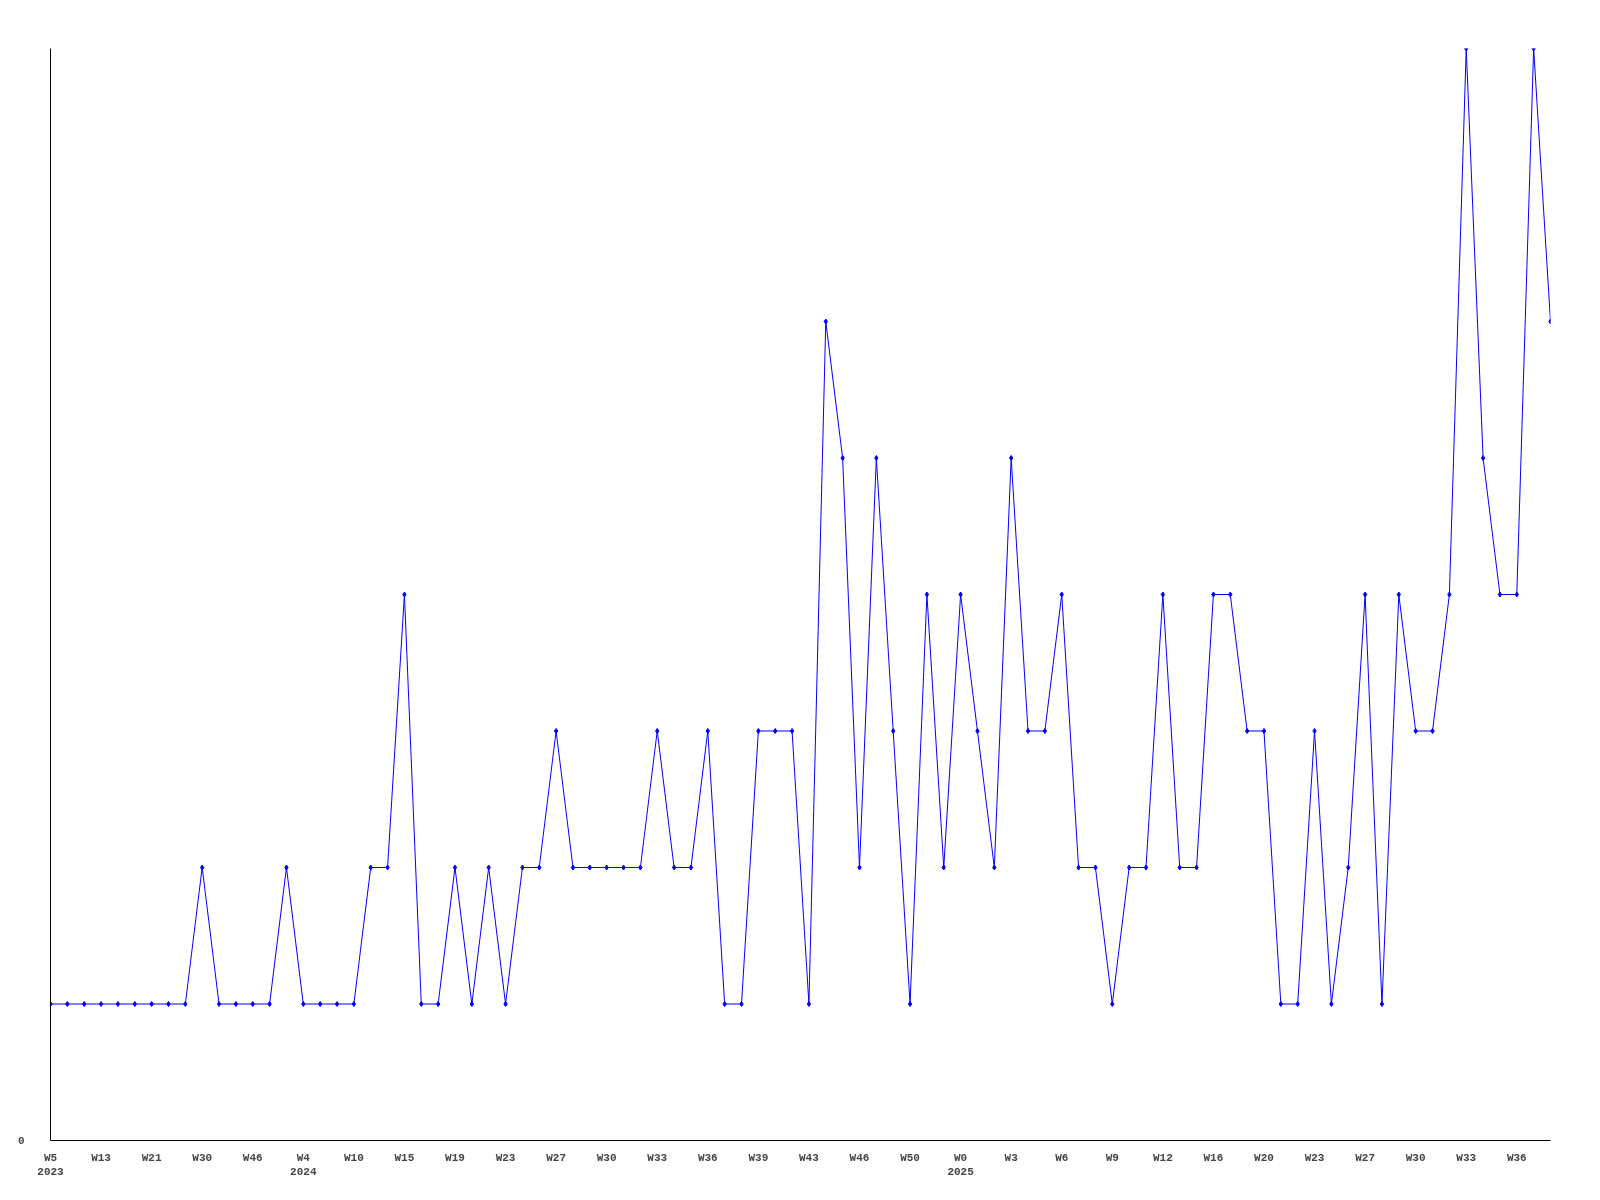 This screenshot has height=1200, width=1600. I want to click on text: 0, so click(21, 1141).